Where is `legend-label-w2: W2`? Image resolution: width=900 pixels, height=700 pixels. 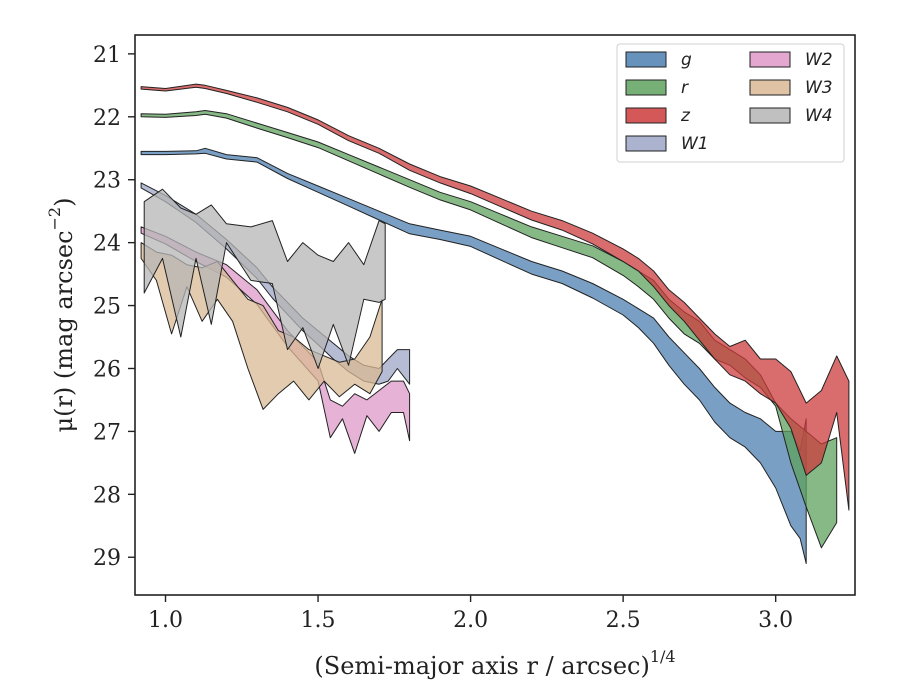
legend-label-w2: W2 is located at coordinates (819, 60).